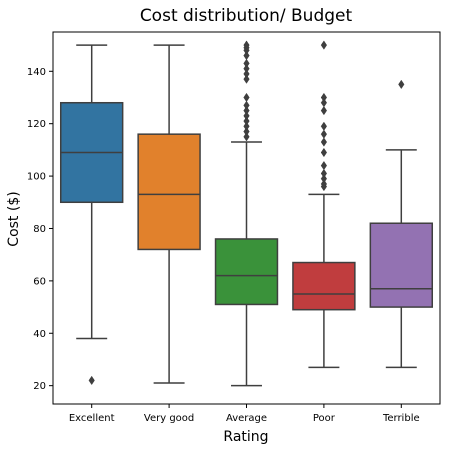 The width and height of the screenshot is (449, 454). I want to click on x-tick-label: Average, so click(246, 418).